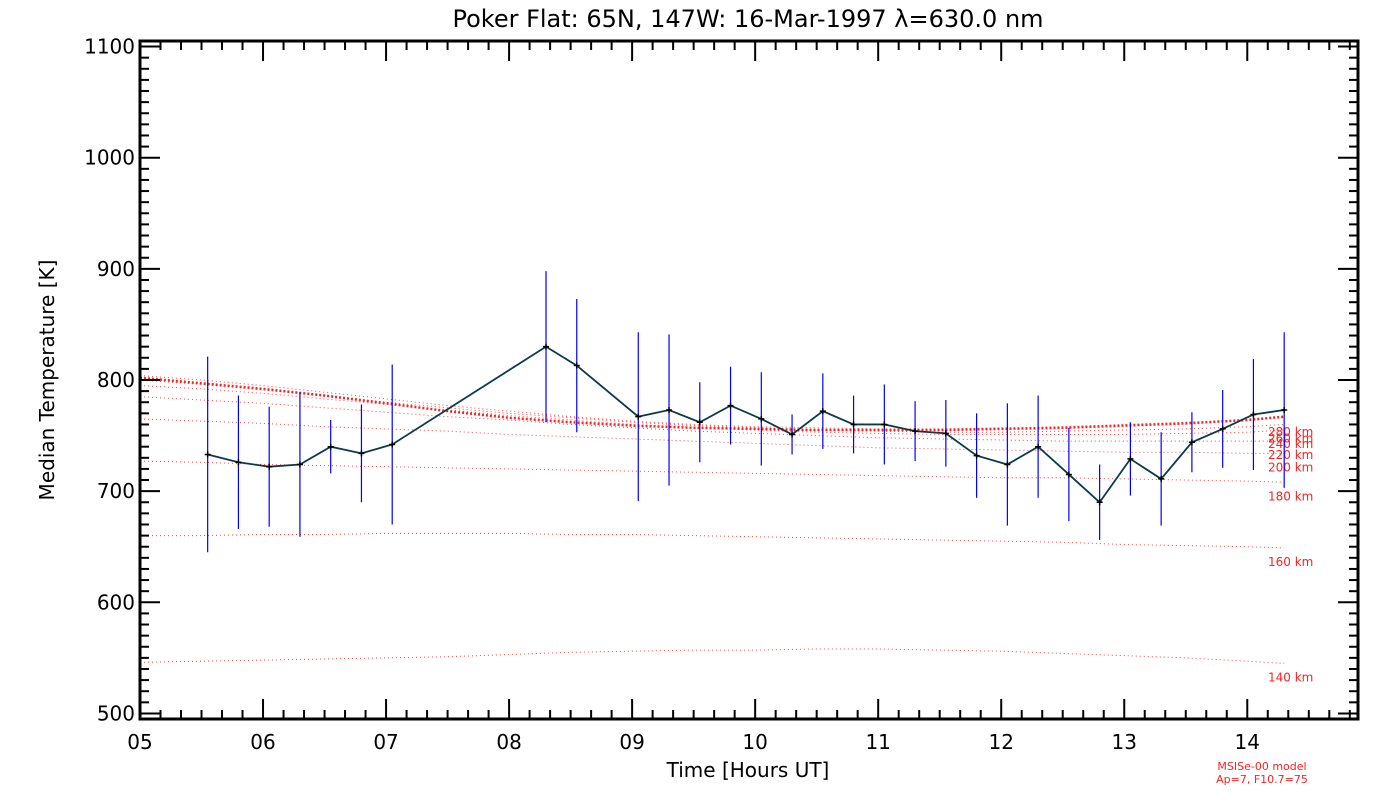 The height and width of the screenshot is (804, 1400). I want to click on x-tick-label: 10, so click(754, 742).